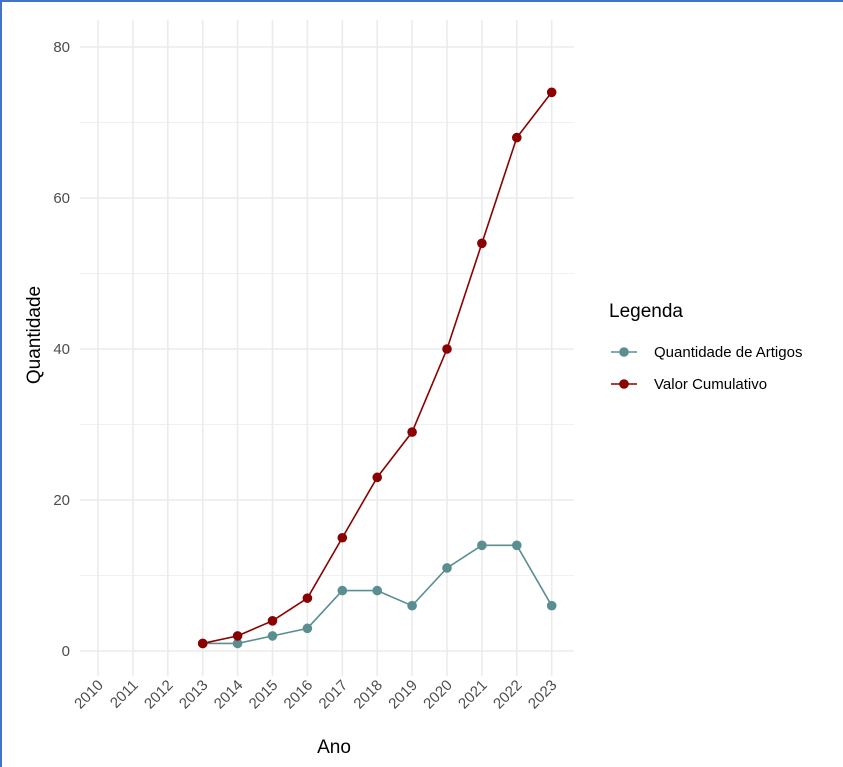  What do you see at coordinates (61, 47) in the screenshot?
I see `y-tick-label: 80` at bounding box center [61, 47].